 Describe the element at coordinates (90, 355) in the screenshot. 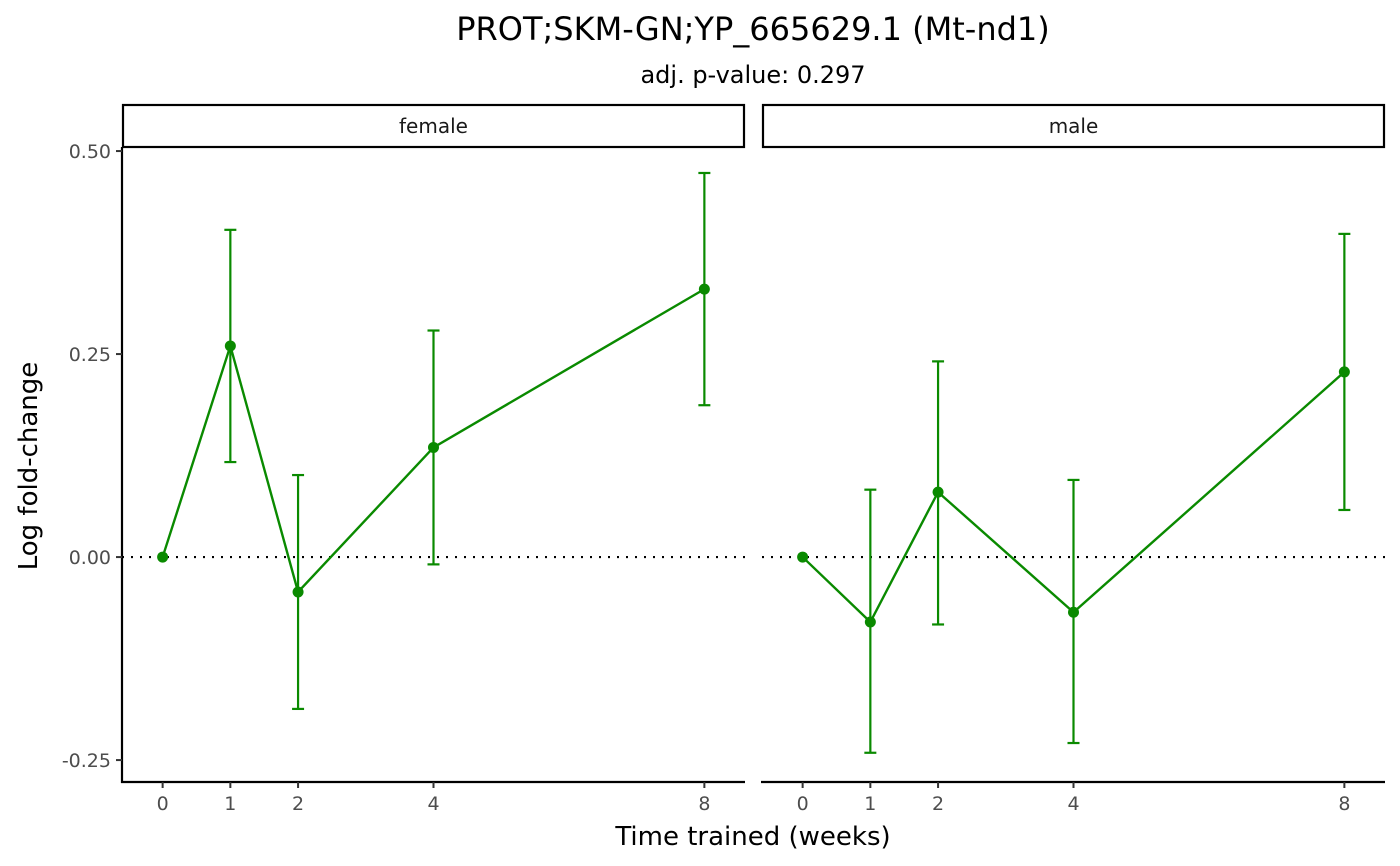

I see `y-tick-label: 0.25` at that location.